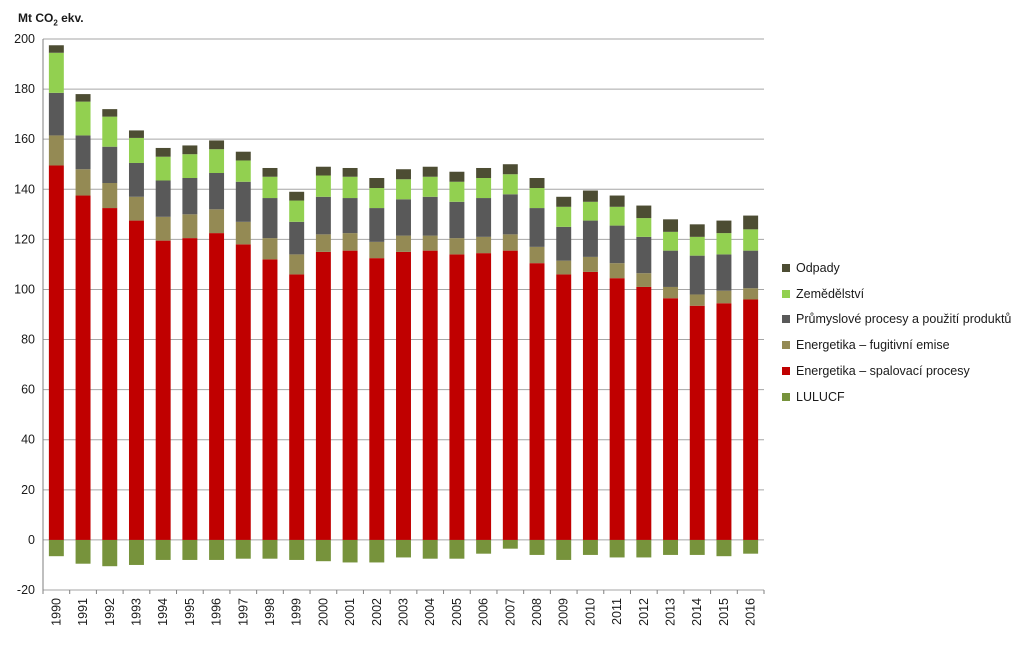 This screenshot has height=659, width=1024. Describe the element at coordinates (55, 23) in the screenshot. I see `y-axis-unit-subscript: 2` at that location.